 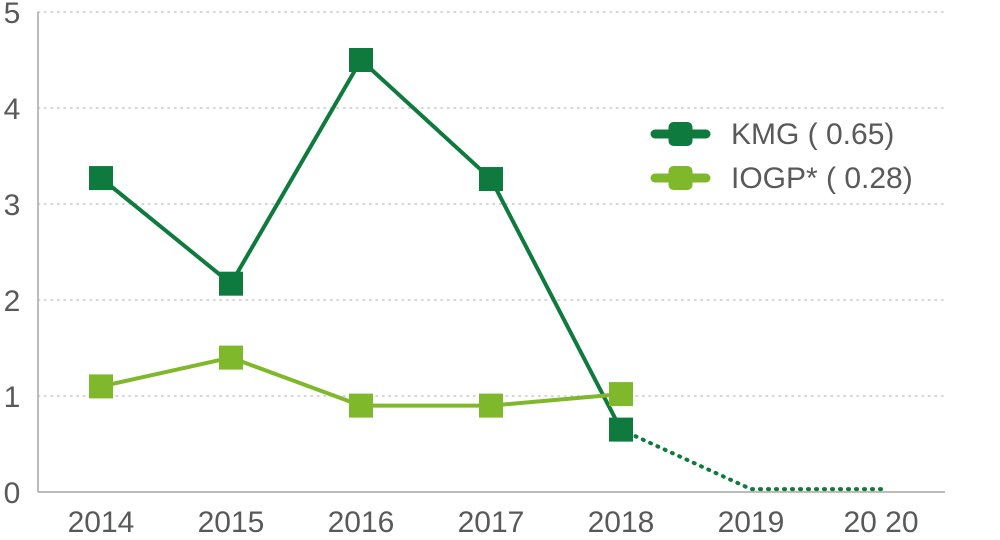 What do you see at coordinates (621, 429) in the screenshot?
I see `series-0-point-2018` at bounding box center [621, 429].